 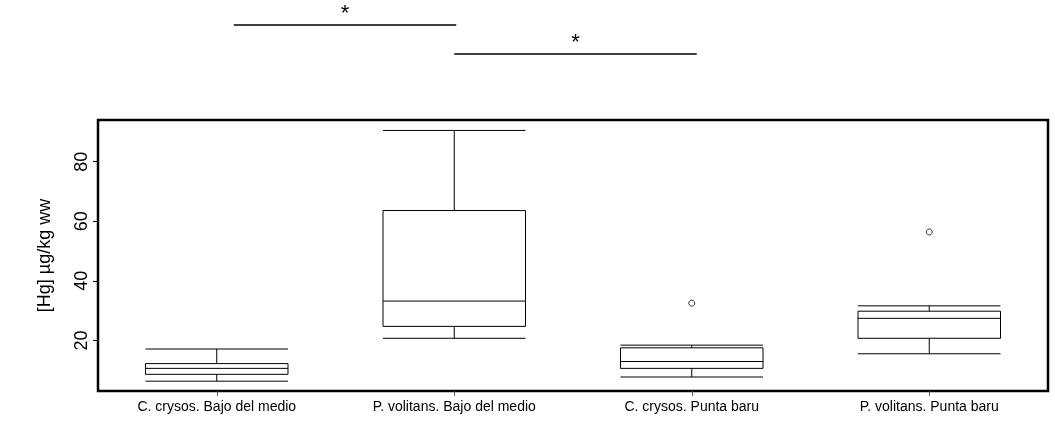 What do you see at coordinates (692, 406) in the screenshot?
I see `x-tick-label: C. crysos. Punta baru` at bounding box center [692, 406].